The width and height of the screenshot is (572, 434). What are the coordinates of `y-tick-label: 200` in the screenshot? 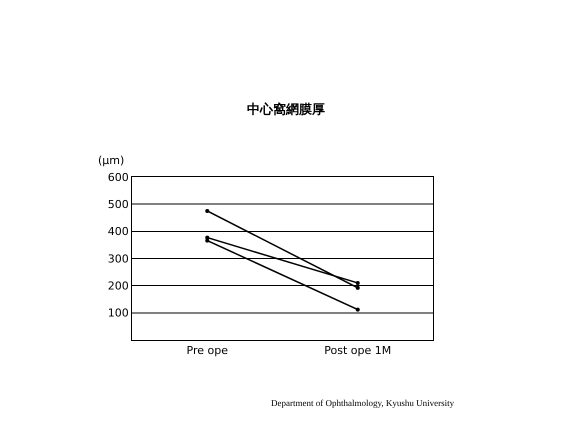 It's located at (118, 286).